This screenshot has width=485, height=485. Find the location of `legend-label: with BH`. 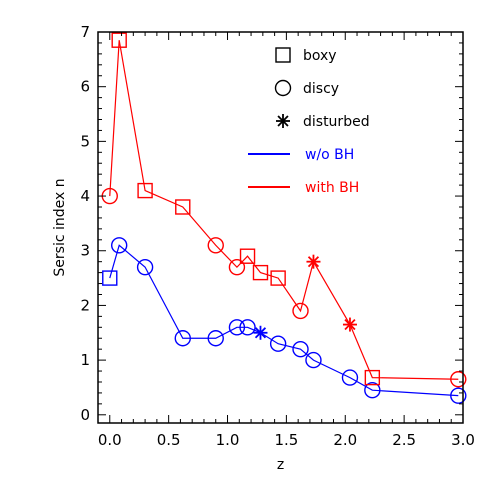

legend-label: with BH is located at coordinates (332, 188).